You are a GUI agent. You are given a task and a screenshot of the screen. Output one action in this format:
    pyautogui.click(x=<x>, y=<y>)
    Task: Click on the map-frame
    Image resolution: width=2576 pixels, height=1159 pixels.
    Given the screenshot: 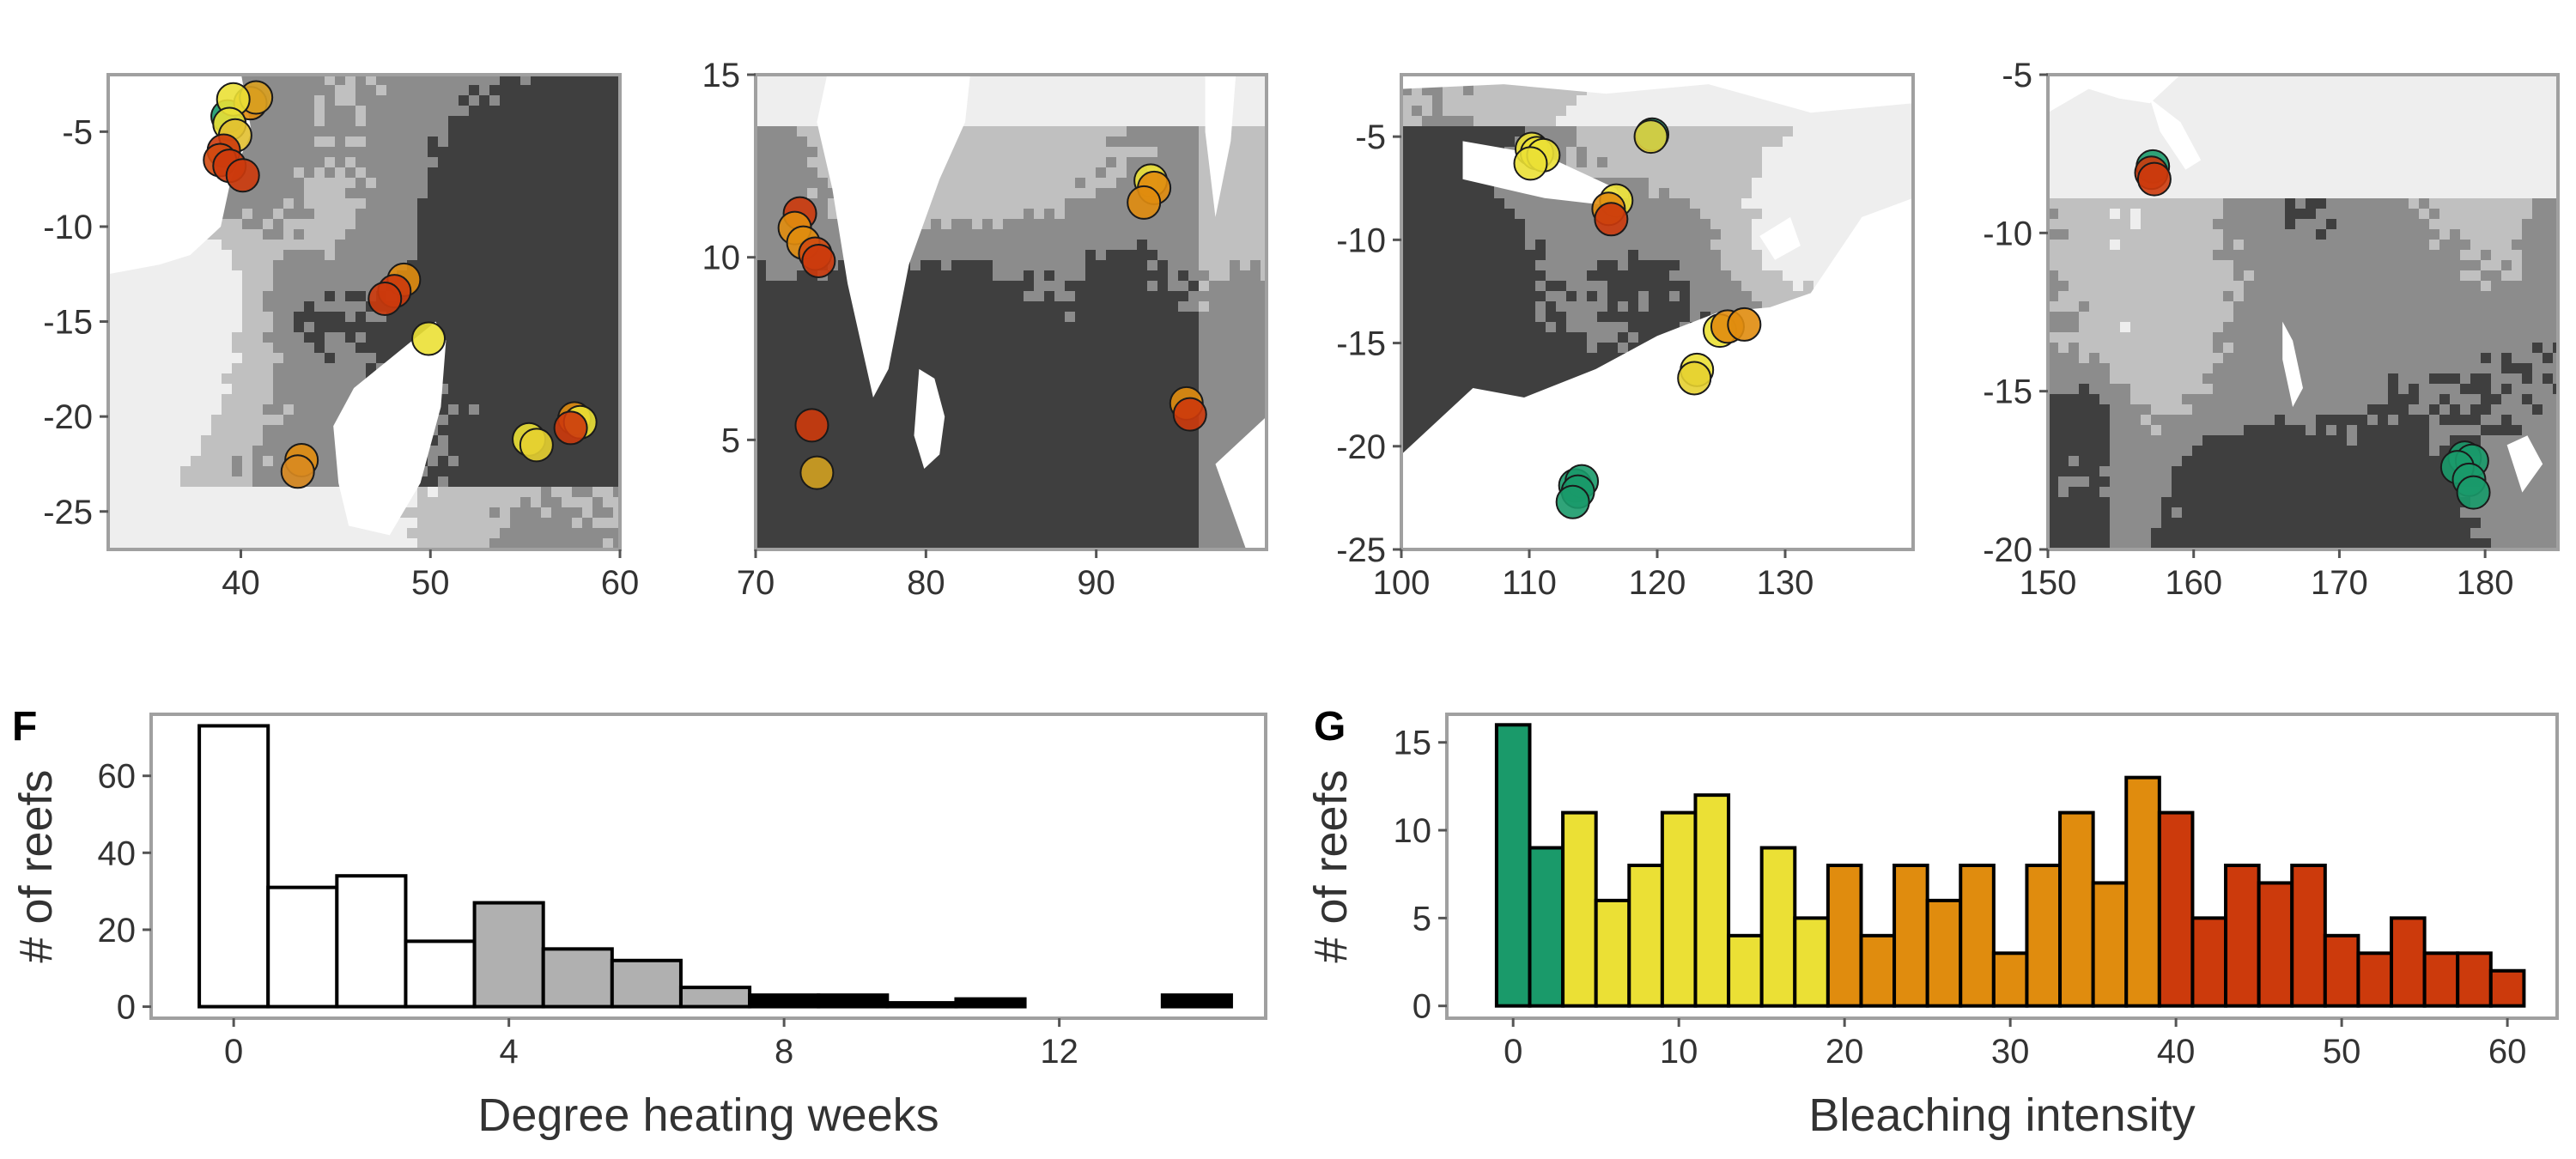 What is the action you would take?
    pyautogui.click(x=2303, y=312)
    